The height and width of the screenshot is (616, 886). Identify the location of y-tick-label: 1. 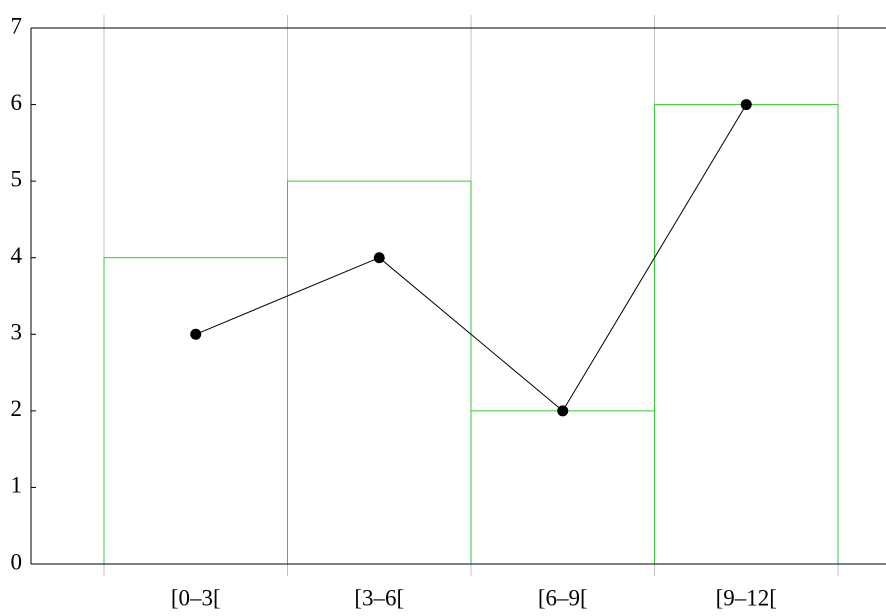
(17, 485).